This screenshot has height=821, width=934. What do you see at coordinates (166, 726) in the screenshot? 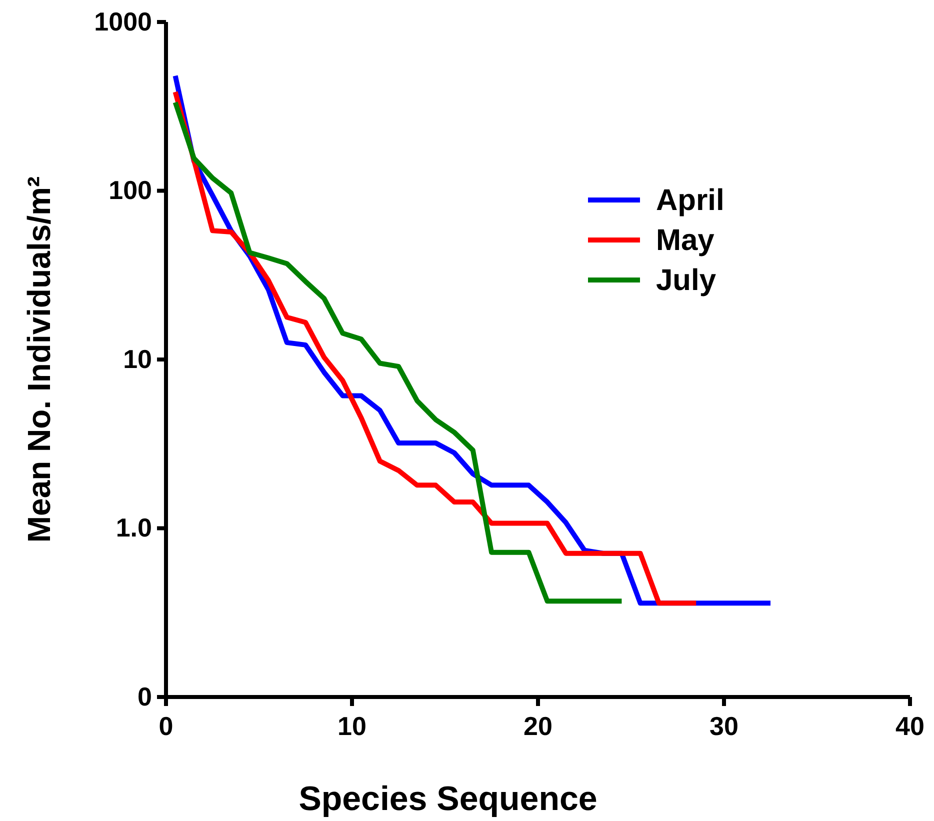
I see `x-tick-label: 0` at bounding box center [166, 726].